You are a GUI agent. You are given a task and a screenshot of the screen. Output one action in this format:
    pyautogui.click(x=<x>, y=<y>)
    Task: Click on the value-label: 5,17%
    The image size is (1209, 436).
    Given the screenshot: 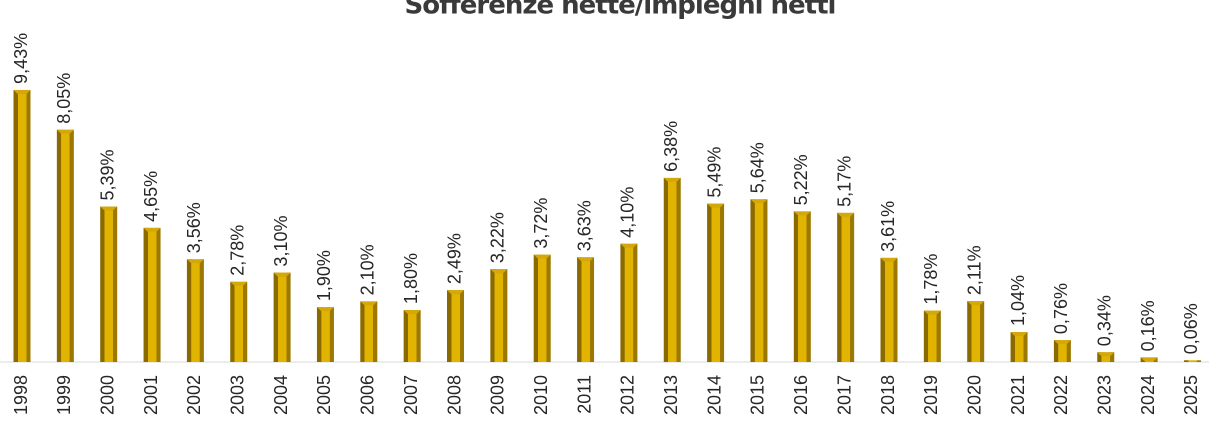 What is the action you would take?
    pyautogui.click(x=844, y=181)
    